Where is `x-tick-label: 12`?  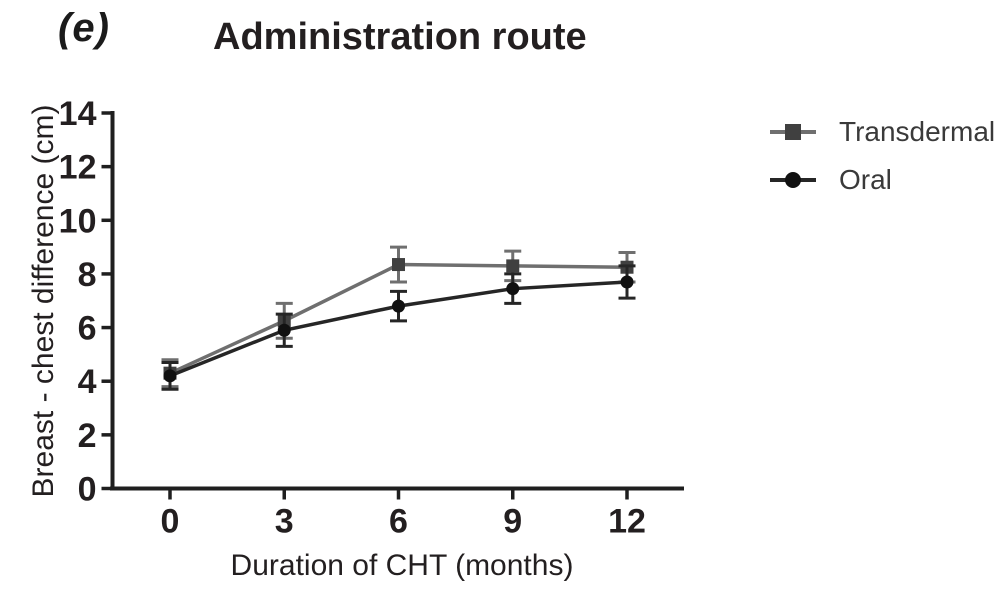
x-tick-label: 12 is located at coordinates (627, 522).